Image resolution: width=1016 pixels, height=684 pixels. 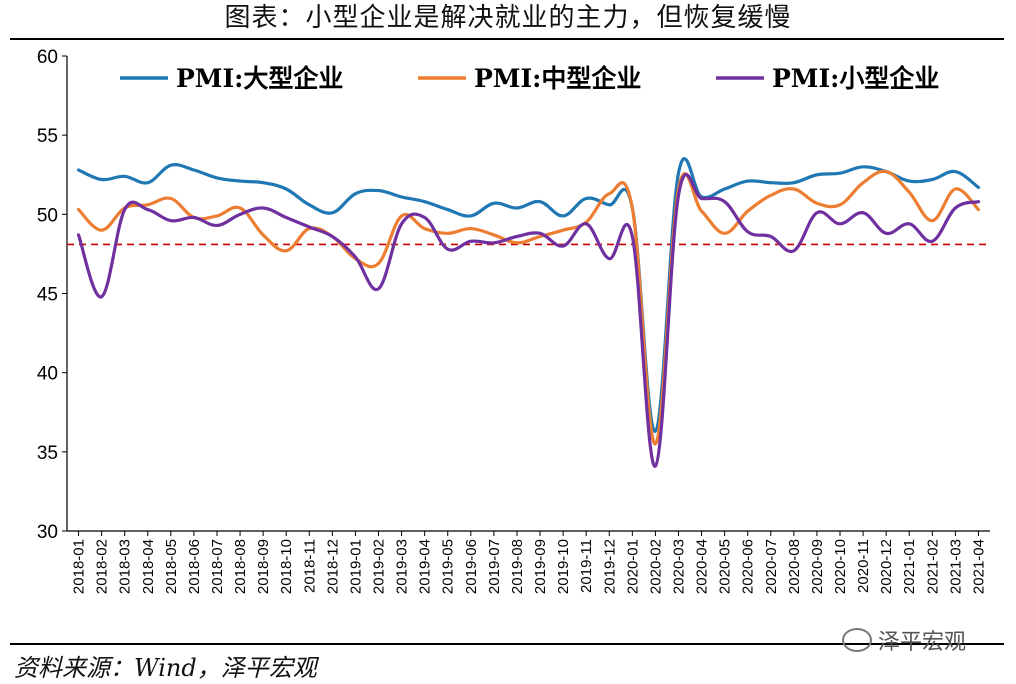 I want to click on top-divider, so click(x=507, y=39).